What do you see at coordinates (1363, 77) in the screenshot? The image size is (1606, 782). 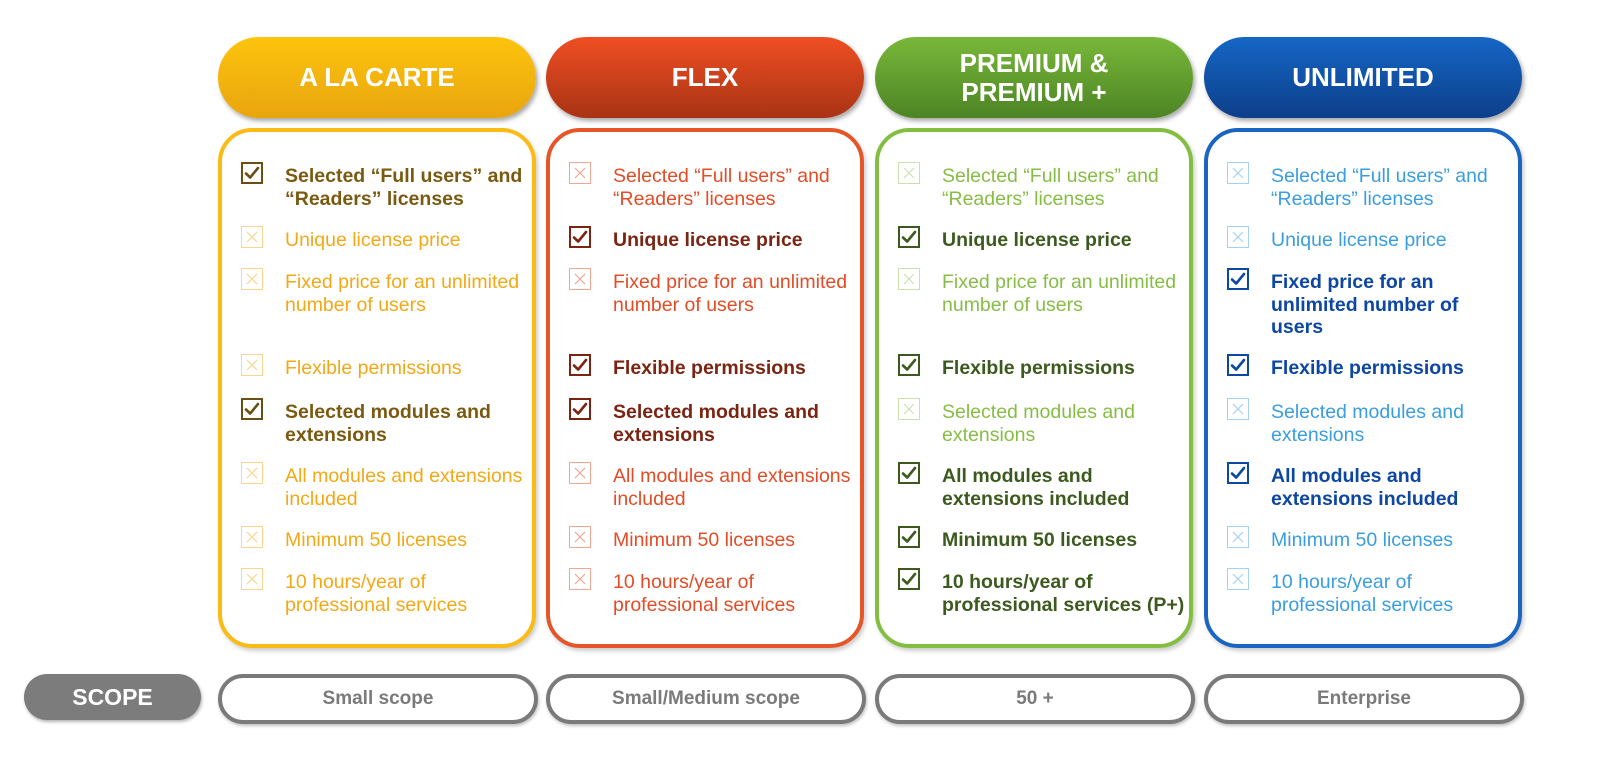 I see `plan-title: UNLIMITED` at bounding box center [1363, 77].